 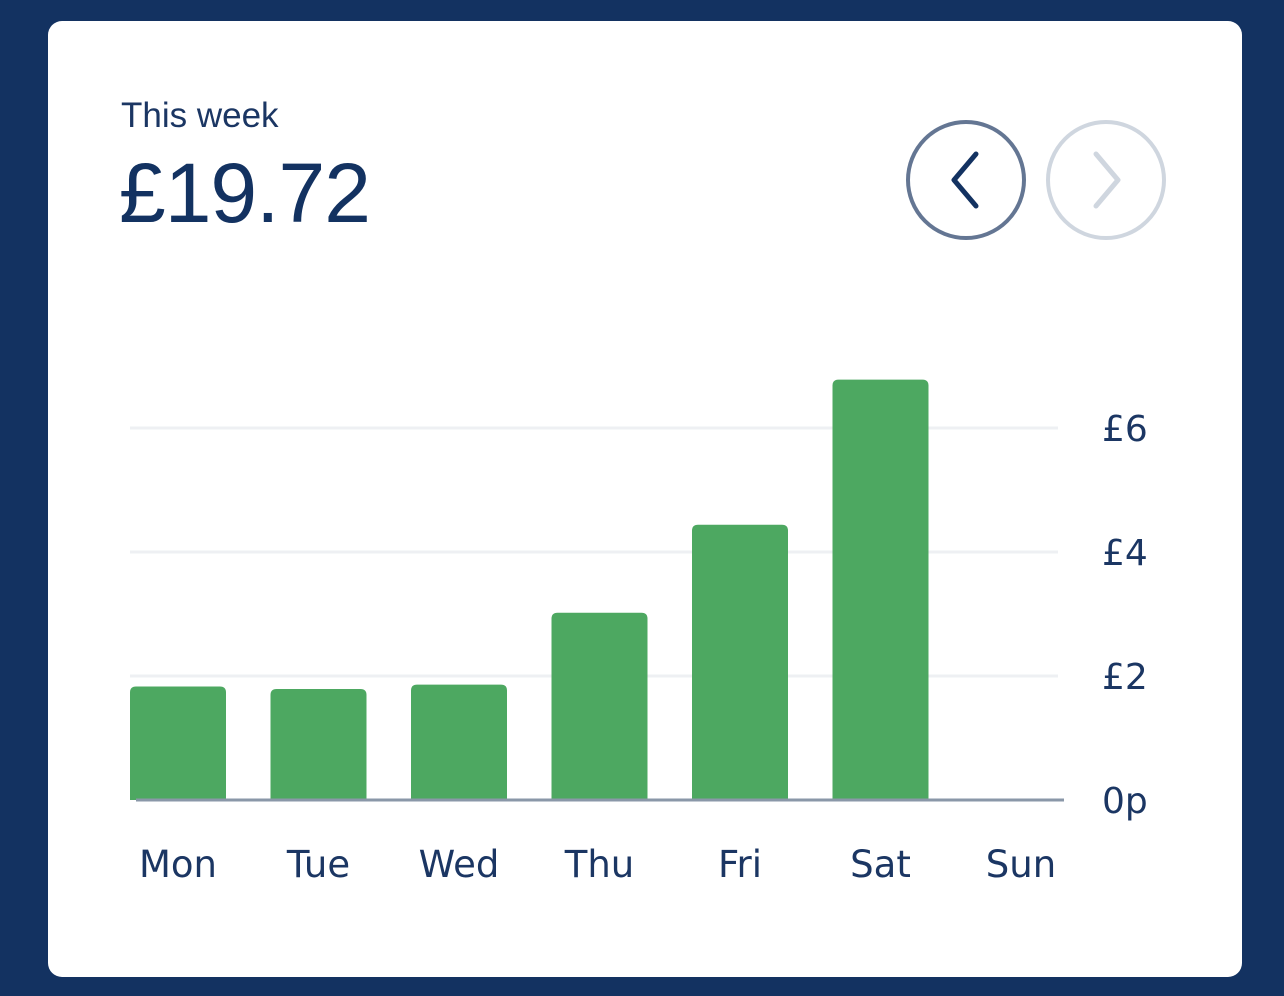 I want to click on bar-fri, so click(x=740, y=662).